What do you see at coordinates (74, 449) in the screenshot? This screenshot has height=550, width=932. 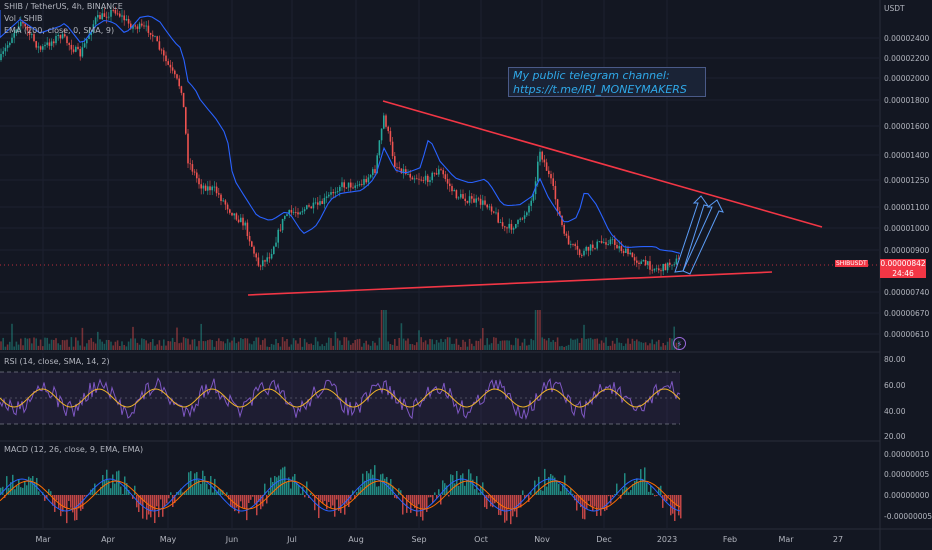 I see `macd-legend: MACD (12, 26, close, 9, EMA, EMA)` at bounding box center [74, 449].